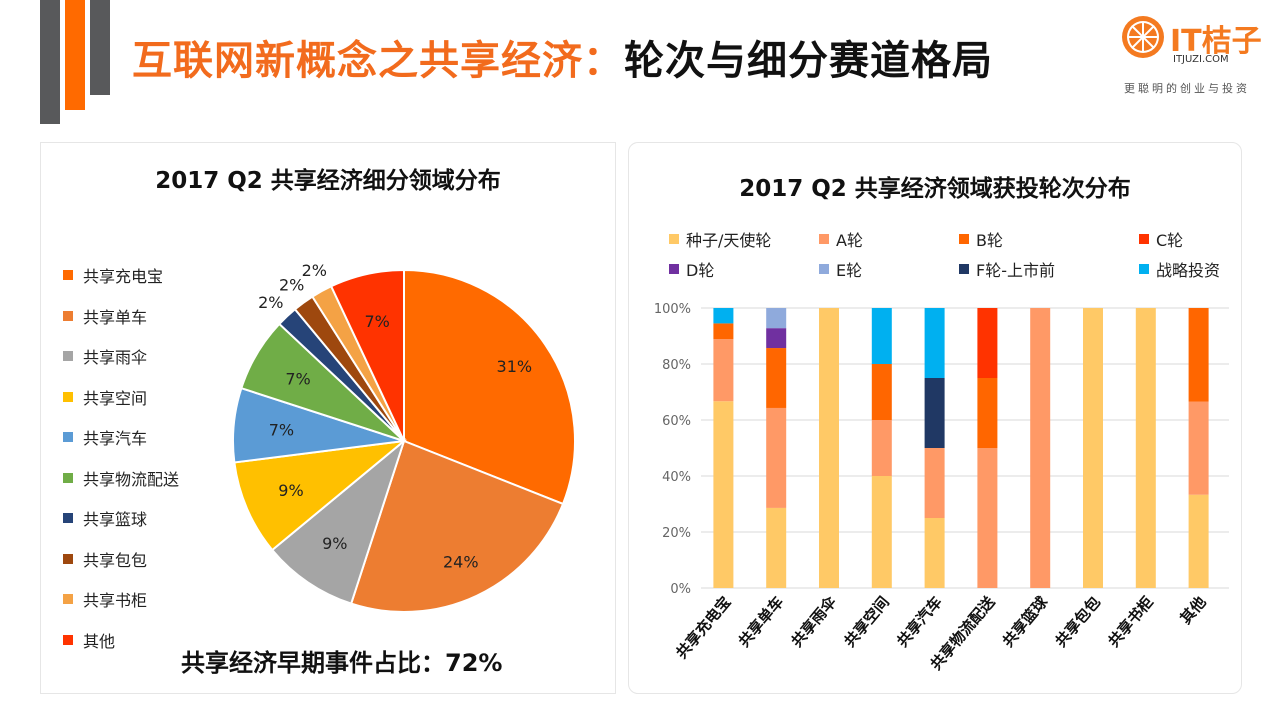  What do you see at coordinates (290, 490) in the screenshot?
I see `pie-data-label: 9%` at bounding box center [290, 490].